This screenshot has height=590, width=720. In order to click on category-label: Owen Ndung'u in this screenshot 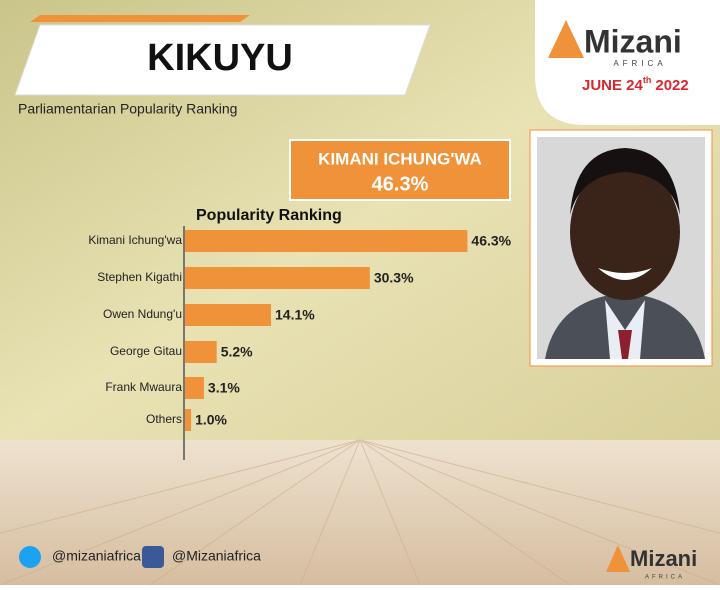, I will do `click(142, 314)`.